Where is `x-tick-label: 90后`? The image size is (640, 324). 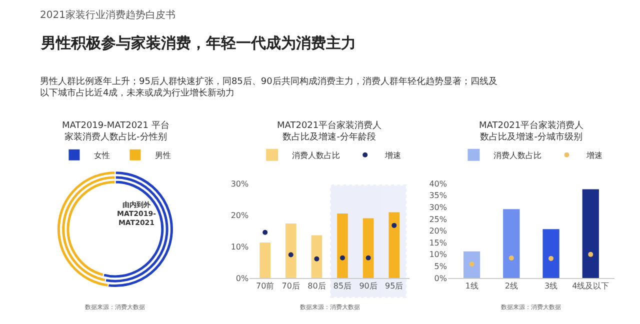
x-tick-label: 90后 is located at coordinates (368, 286).